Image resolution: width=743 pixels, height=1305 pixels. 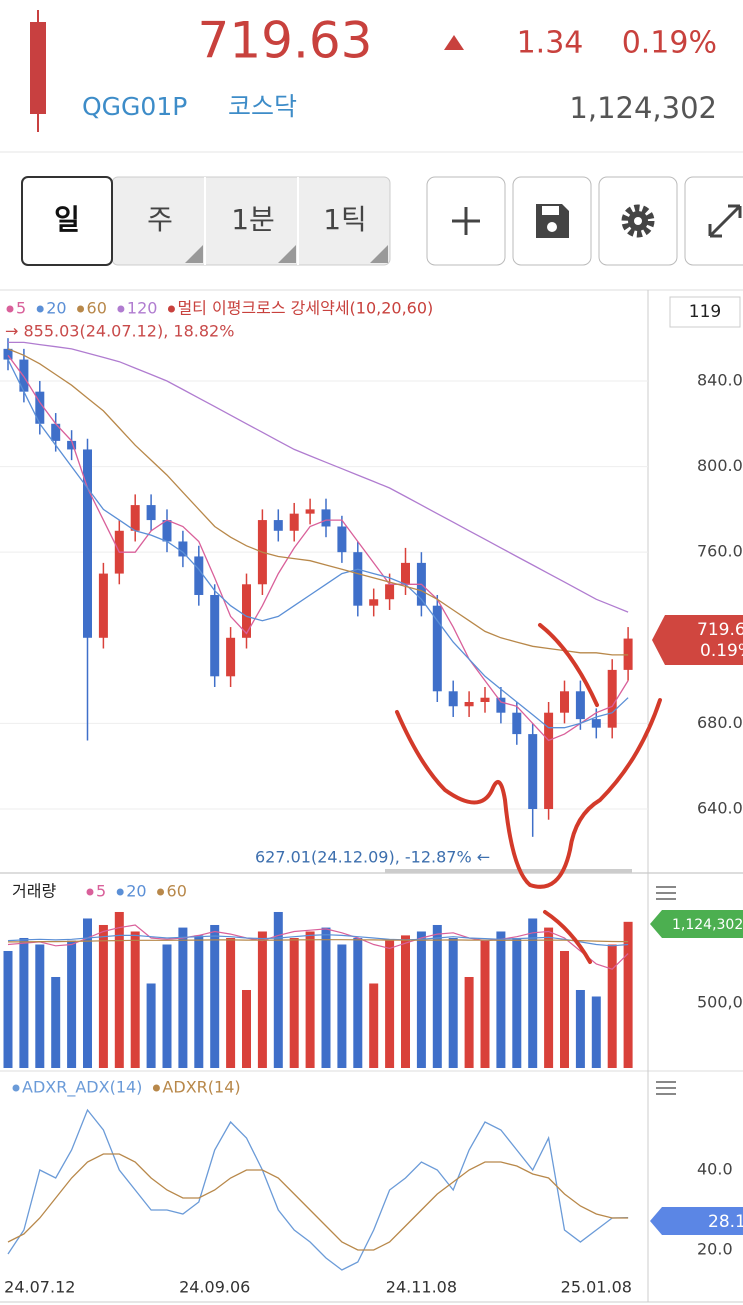 What do you see at coordinates (720, 551) in the screenshot?
I see `y-tick-label: 760.00` at bounding box center [720, 551].